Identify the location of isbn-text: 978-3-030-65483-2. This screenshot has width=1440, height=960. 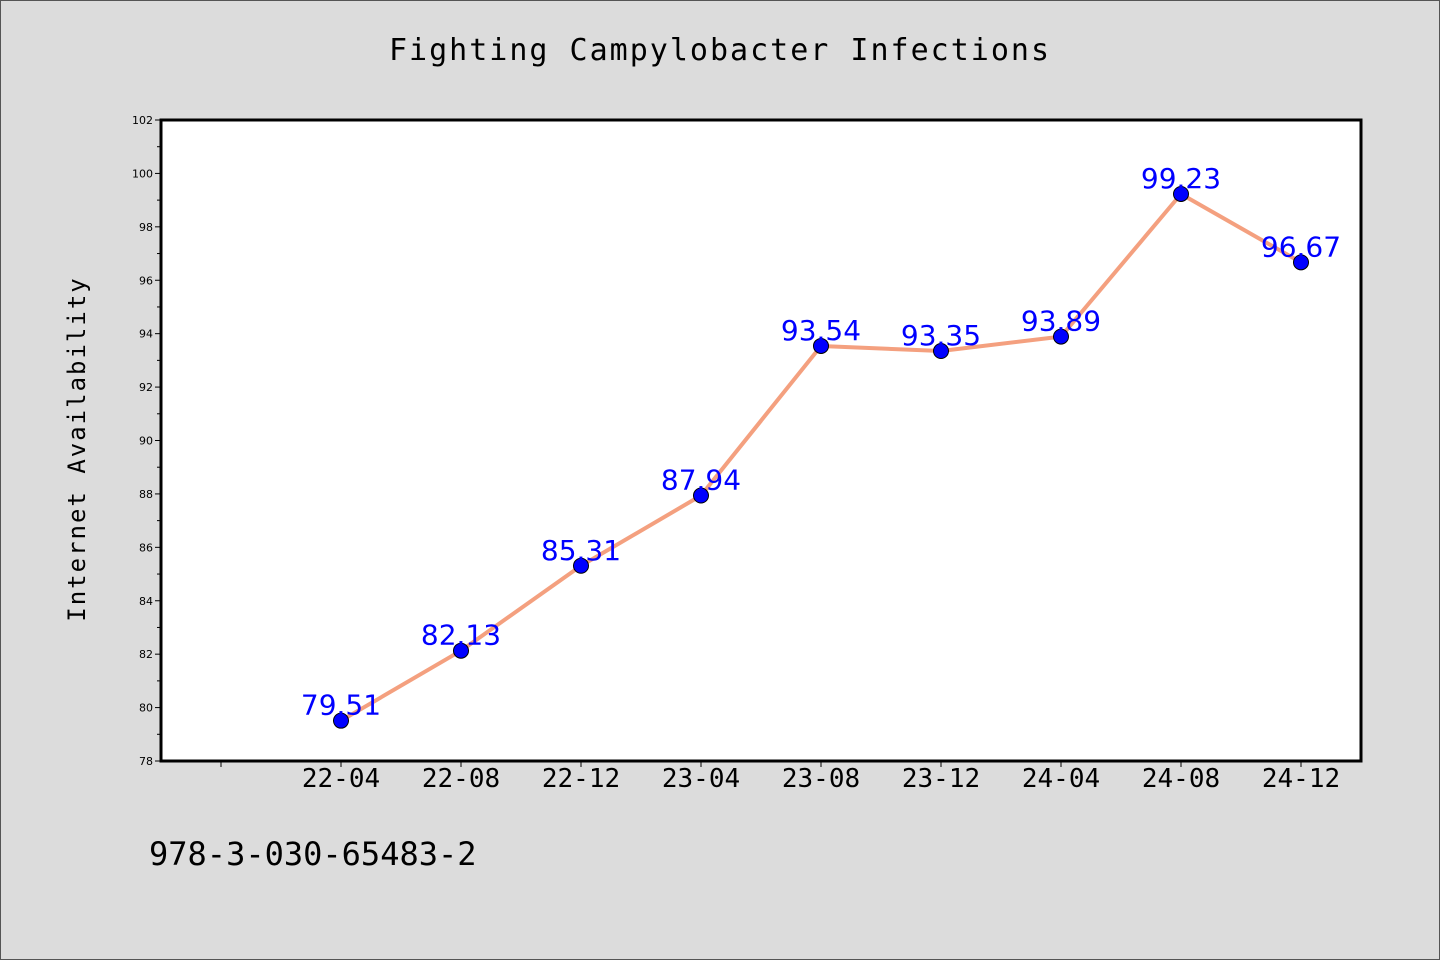
(313, 854).